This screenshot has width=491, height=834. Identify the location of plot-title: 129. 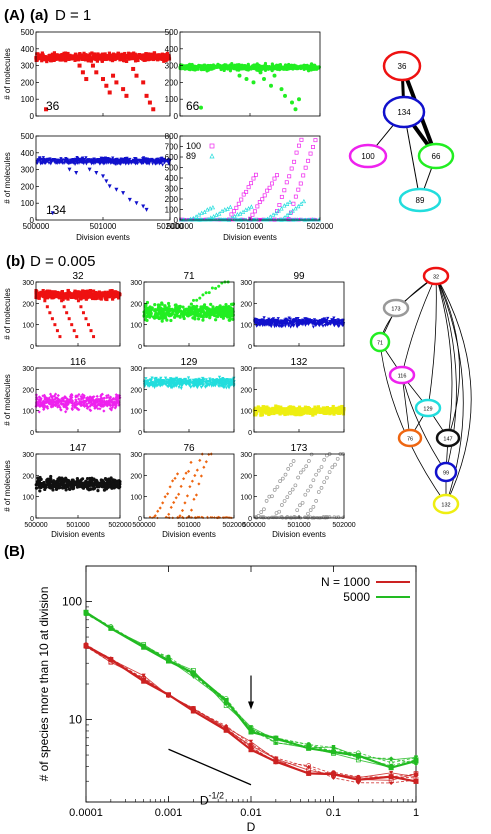
(189, 362).